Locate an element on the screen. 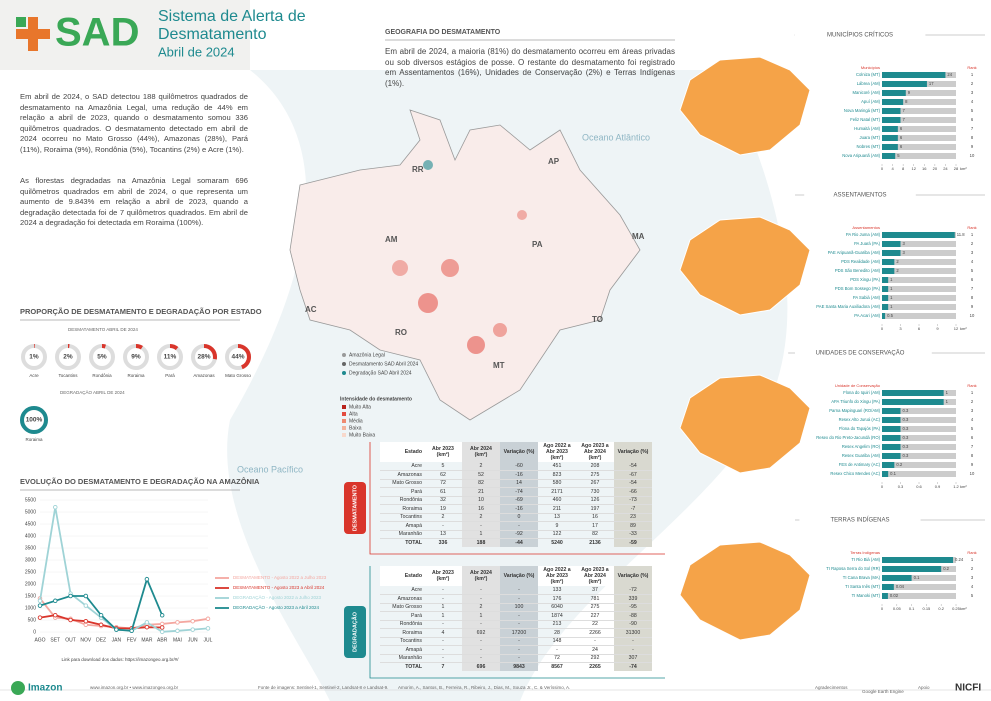  header-cell: Ago 2022 a Abr 2023 (km²) is located at coordinates (557, 576).